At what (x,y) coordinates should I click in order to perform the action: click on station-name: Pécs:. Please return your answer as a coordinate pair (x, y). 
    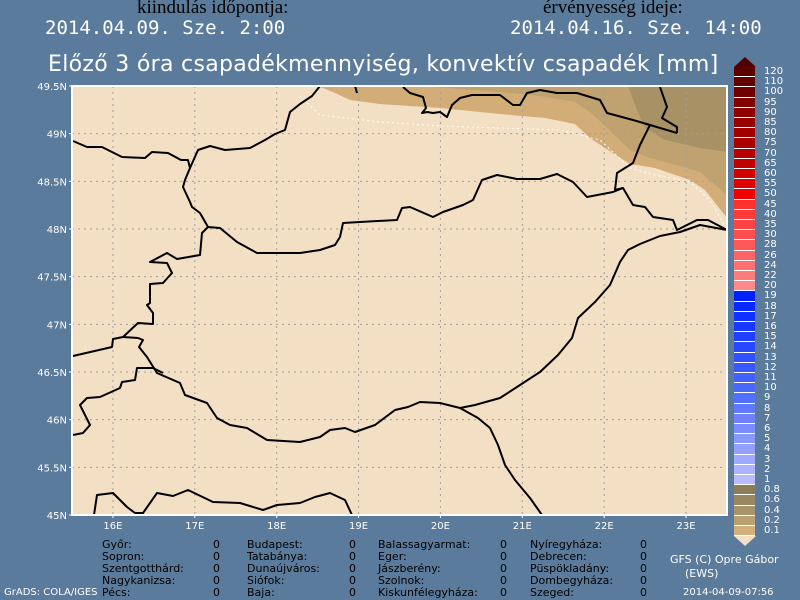
    Looking at the image, I should click on (116, 592).